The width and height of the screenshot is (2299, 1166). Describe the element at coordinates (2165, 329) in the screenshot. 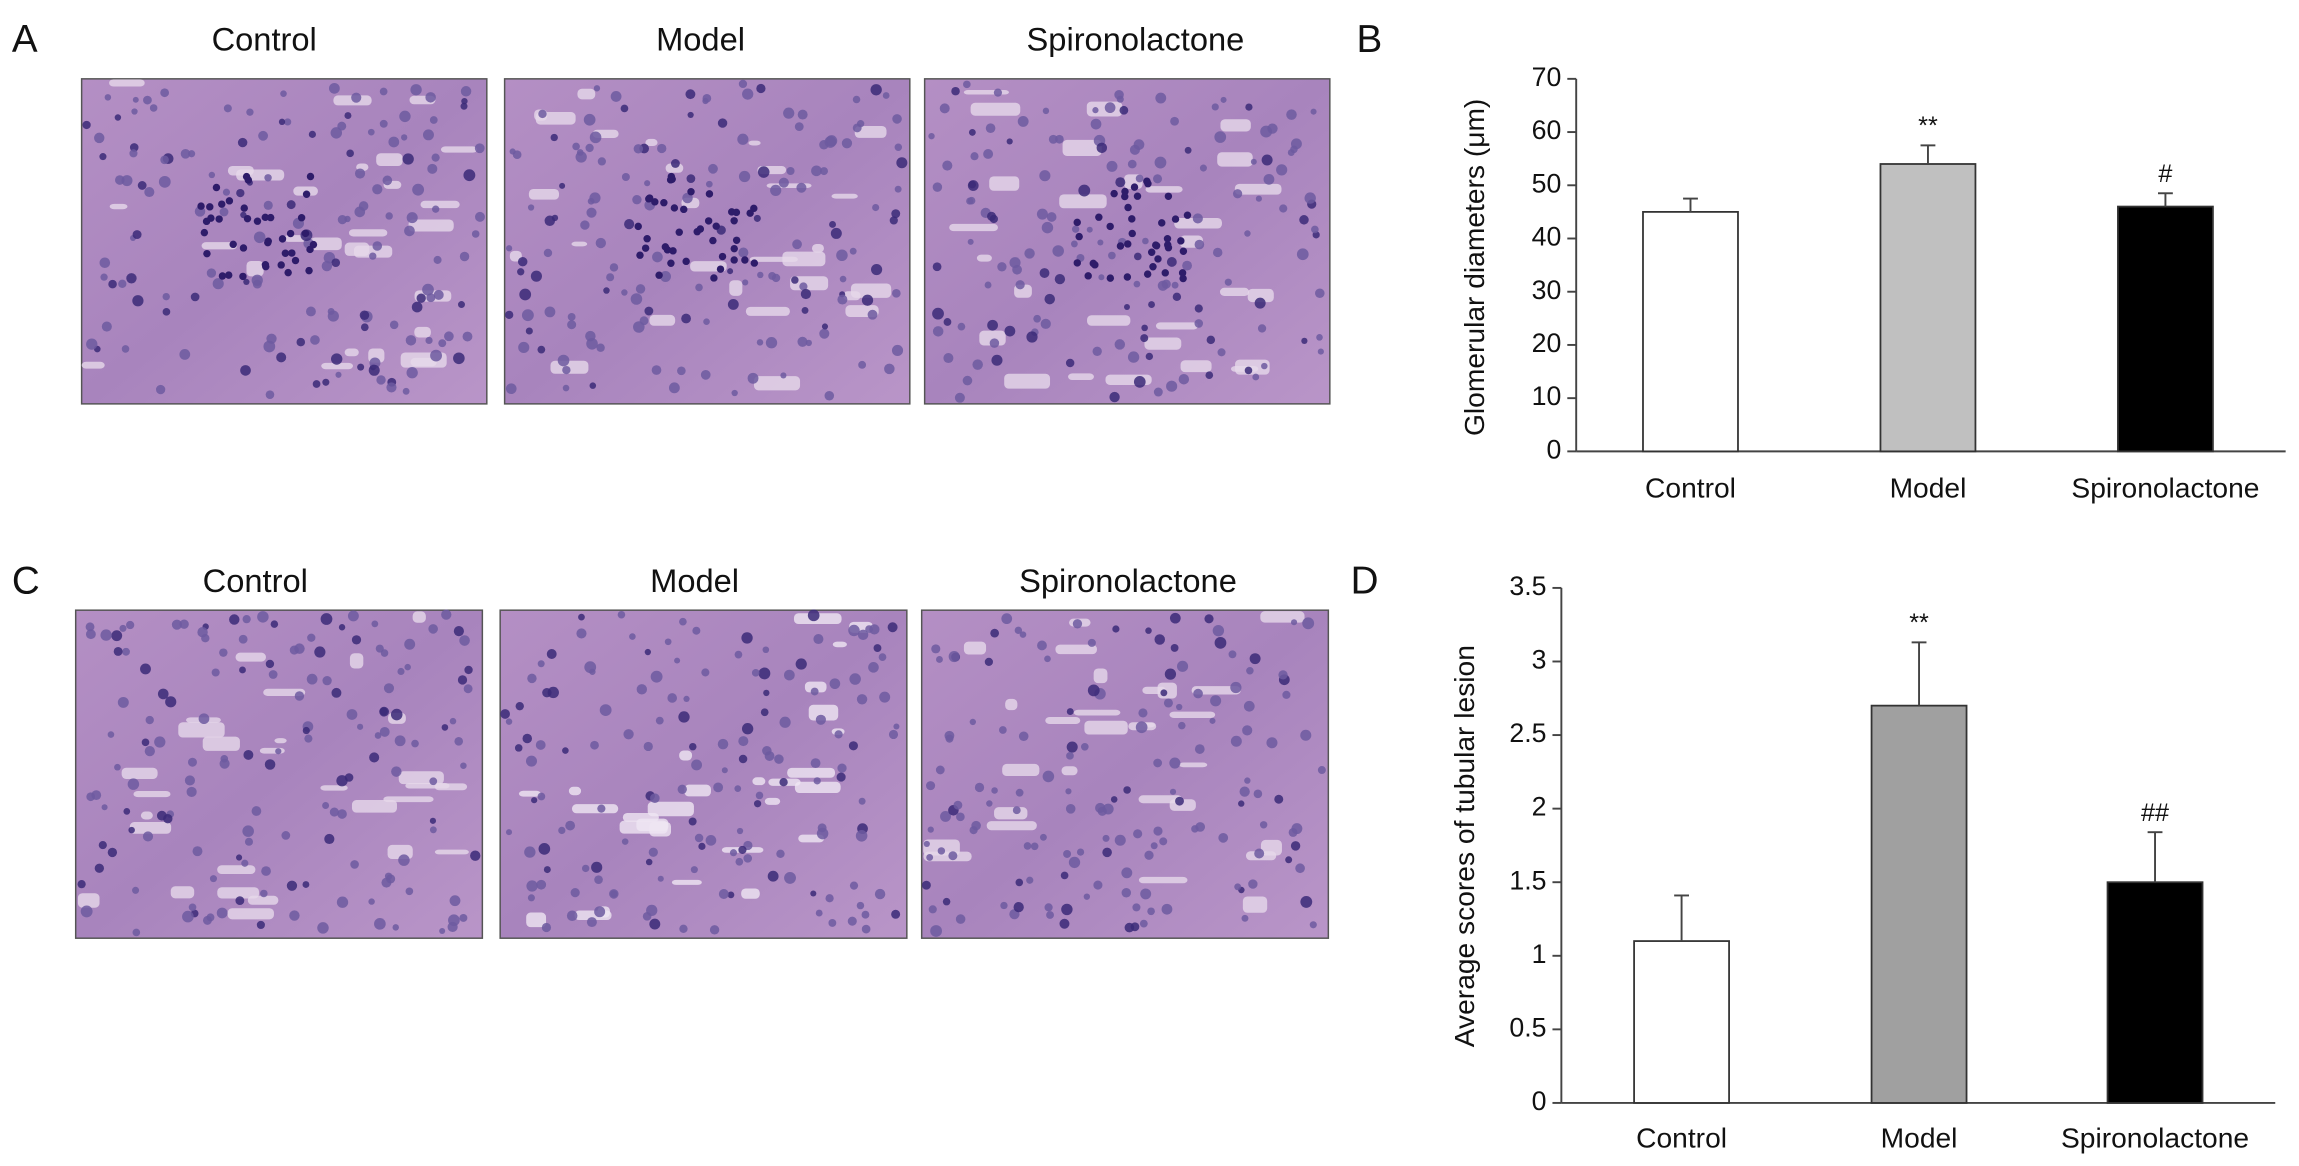

I see `bar` at that location.